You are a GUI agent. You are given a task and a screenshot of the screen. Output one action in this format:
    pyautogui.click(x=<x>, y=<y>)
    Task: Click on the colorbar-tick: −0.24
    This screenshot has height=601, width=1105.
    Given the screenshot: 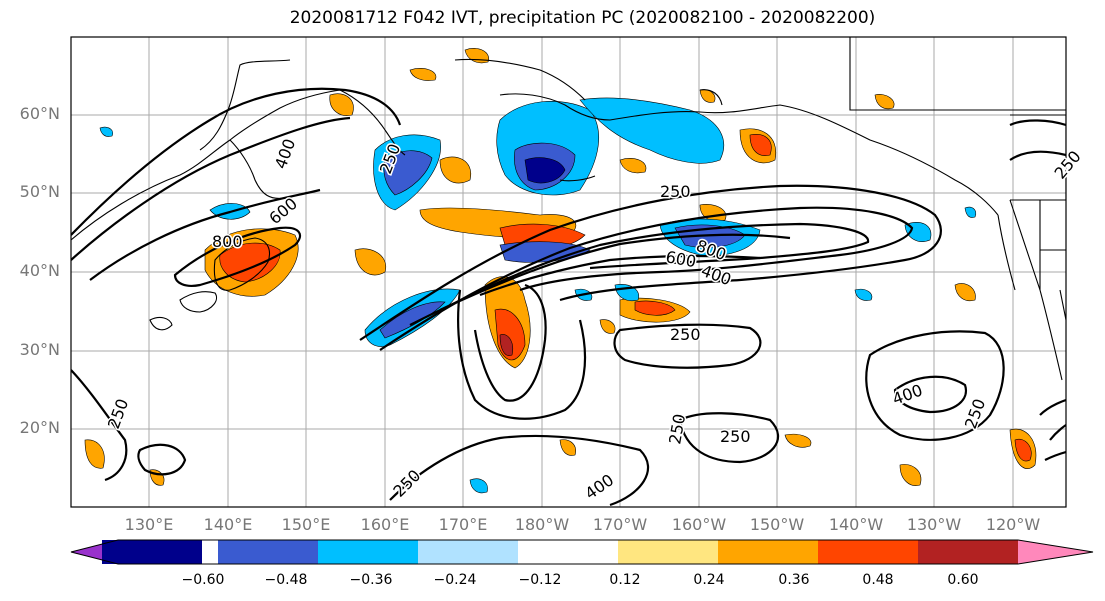 What is the action you would take?
    pyautogui.click(x=455, y=580)
    